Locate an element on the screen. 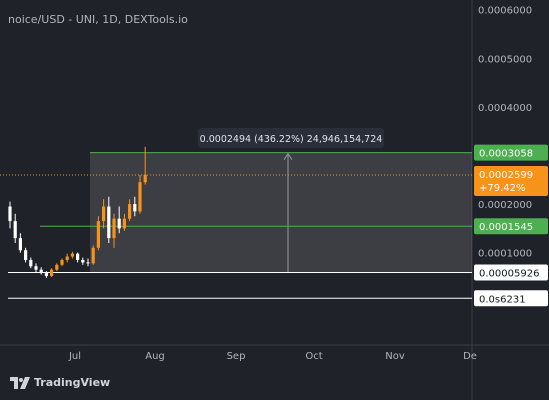 This screenshot has height=400, width=549. current-price-label: 0.0002599 is located at coordinates (506, 175).